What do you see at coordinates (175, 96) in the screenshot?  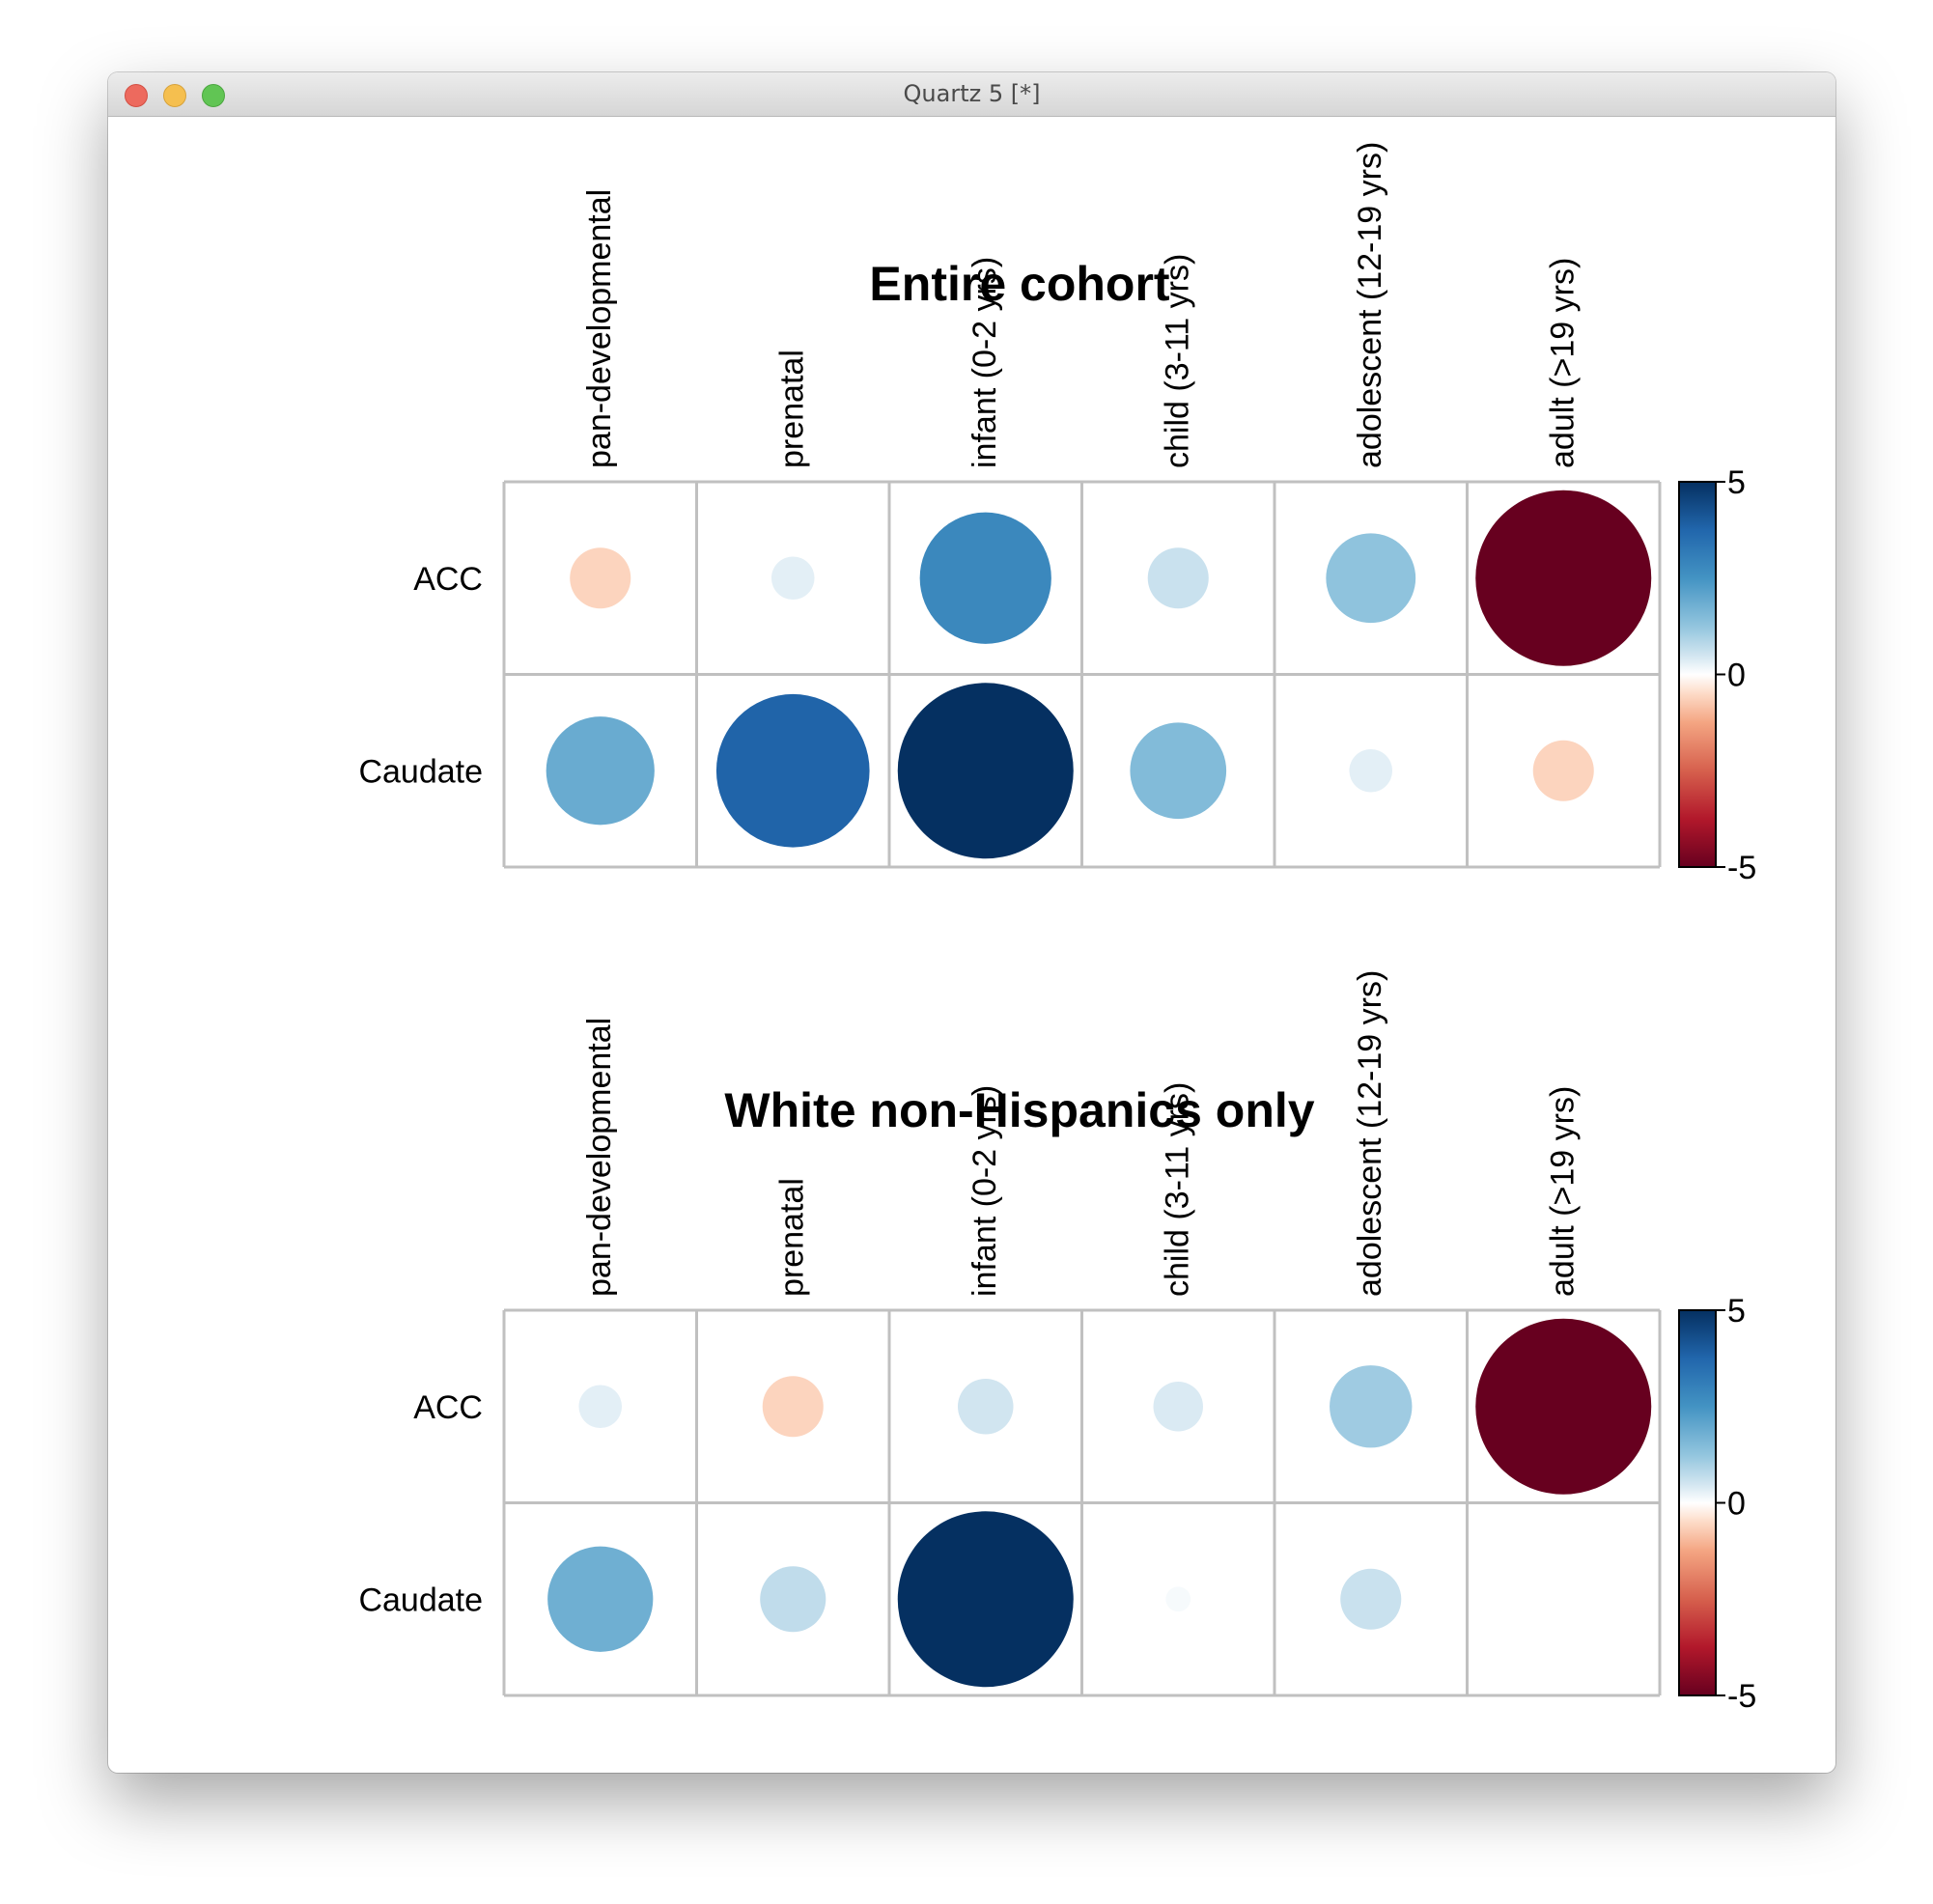 I see `minimize-button` at bounding box center [175, 96].